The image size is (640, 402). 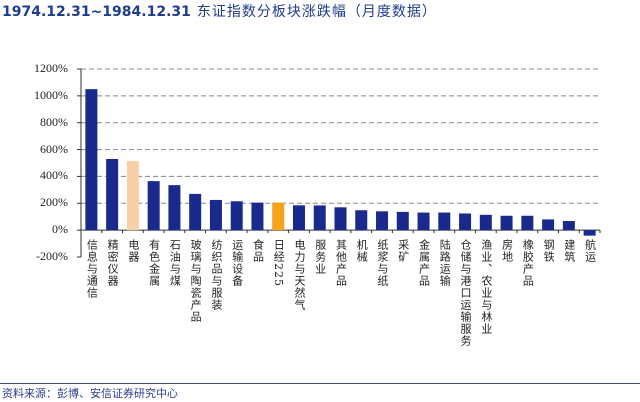 I want to click on title-text: 东证指数分板块涨跌幅（月度数据）, so click(x=316, y=12).